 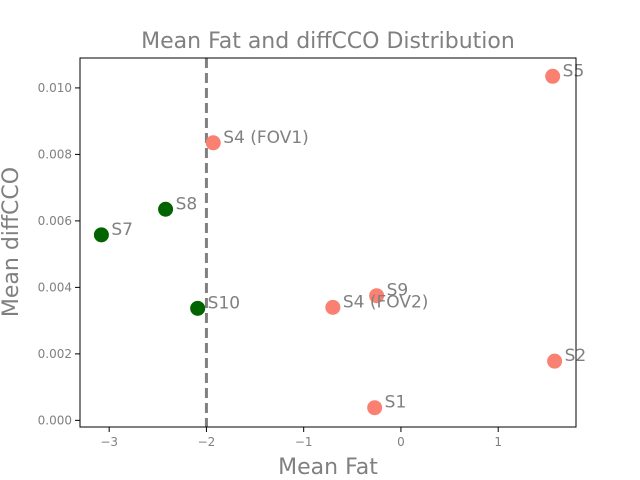 I want to click on point-label: S5, so click(x=574, y=71).